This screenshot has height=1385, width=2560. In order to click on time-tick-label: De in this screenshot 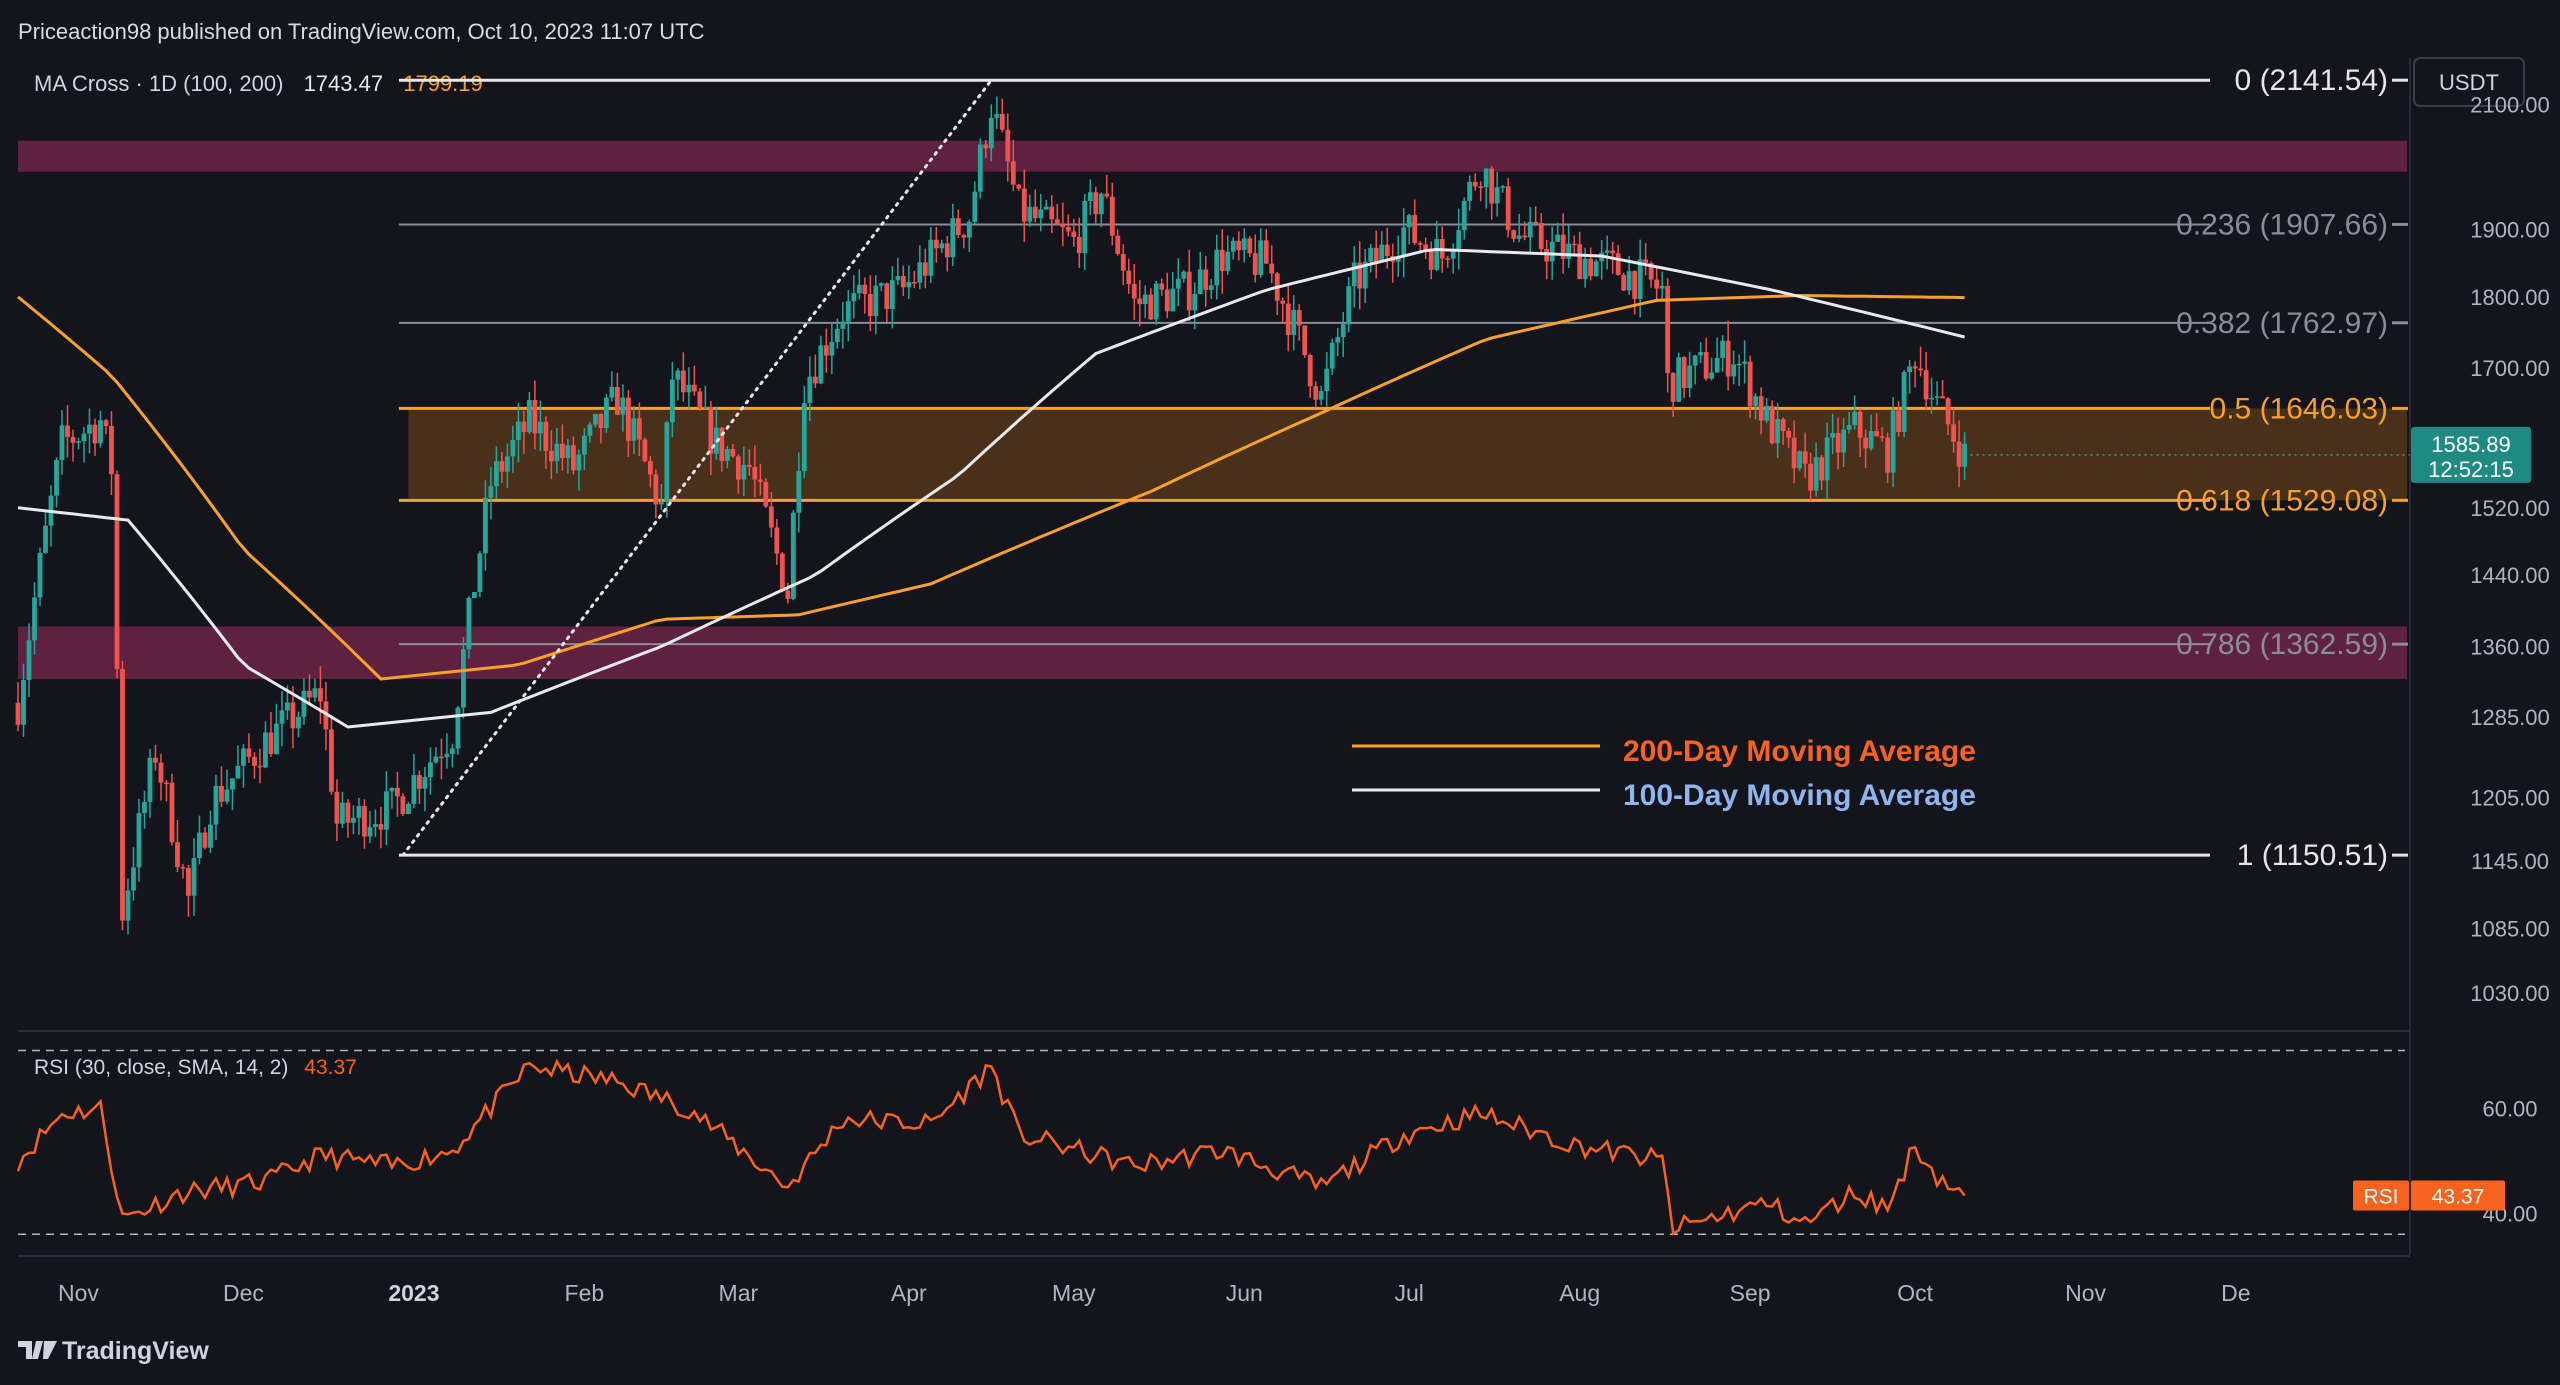, I will do `click(2235, 1293)`.